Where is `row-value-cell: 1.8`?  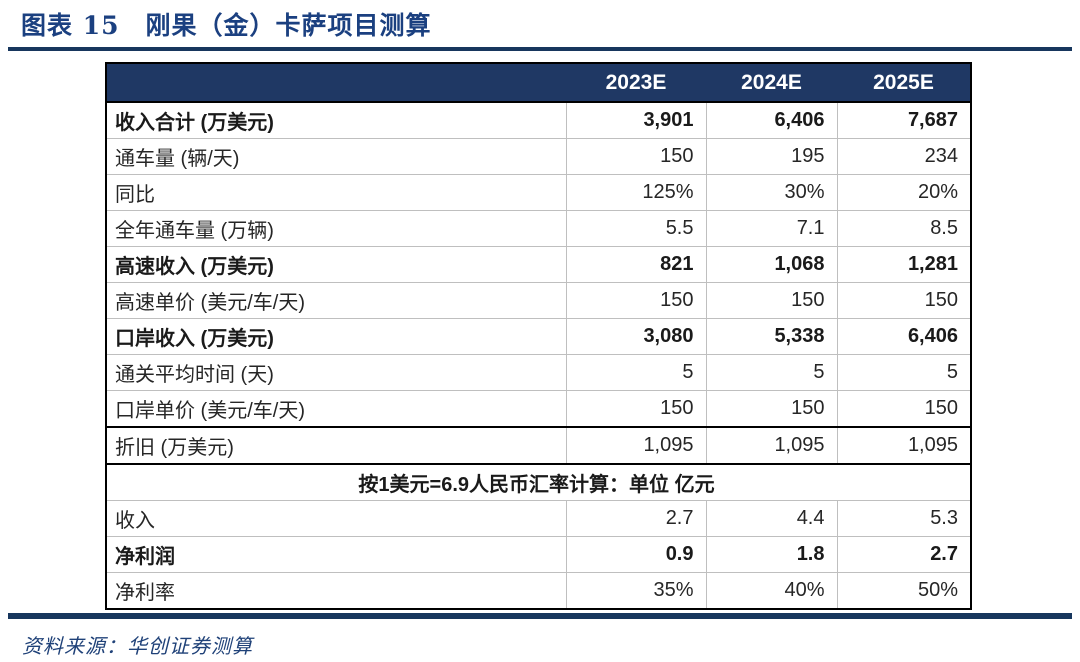
row-value-cell: 1.8 is located at coordinates (771, 554).